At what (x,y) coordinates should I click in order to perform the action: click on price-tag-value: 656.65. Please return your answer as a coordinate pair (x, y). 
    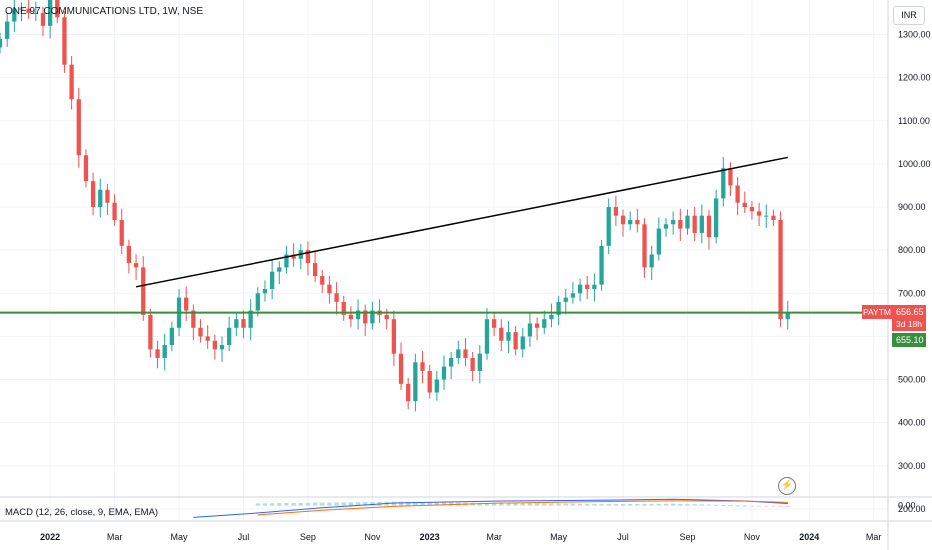
    Looking at the image, I should click on (910, 312).